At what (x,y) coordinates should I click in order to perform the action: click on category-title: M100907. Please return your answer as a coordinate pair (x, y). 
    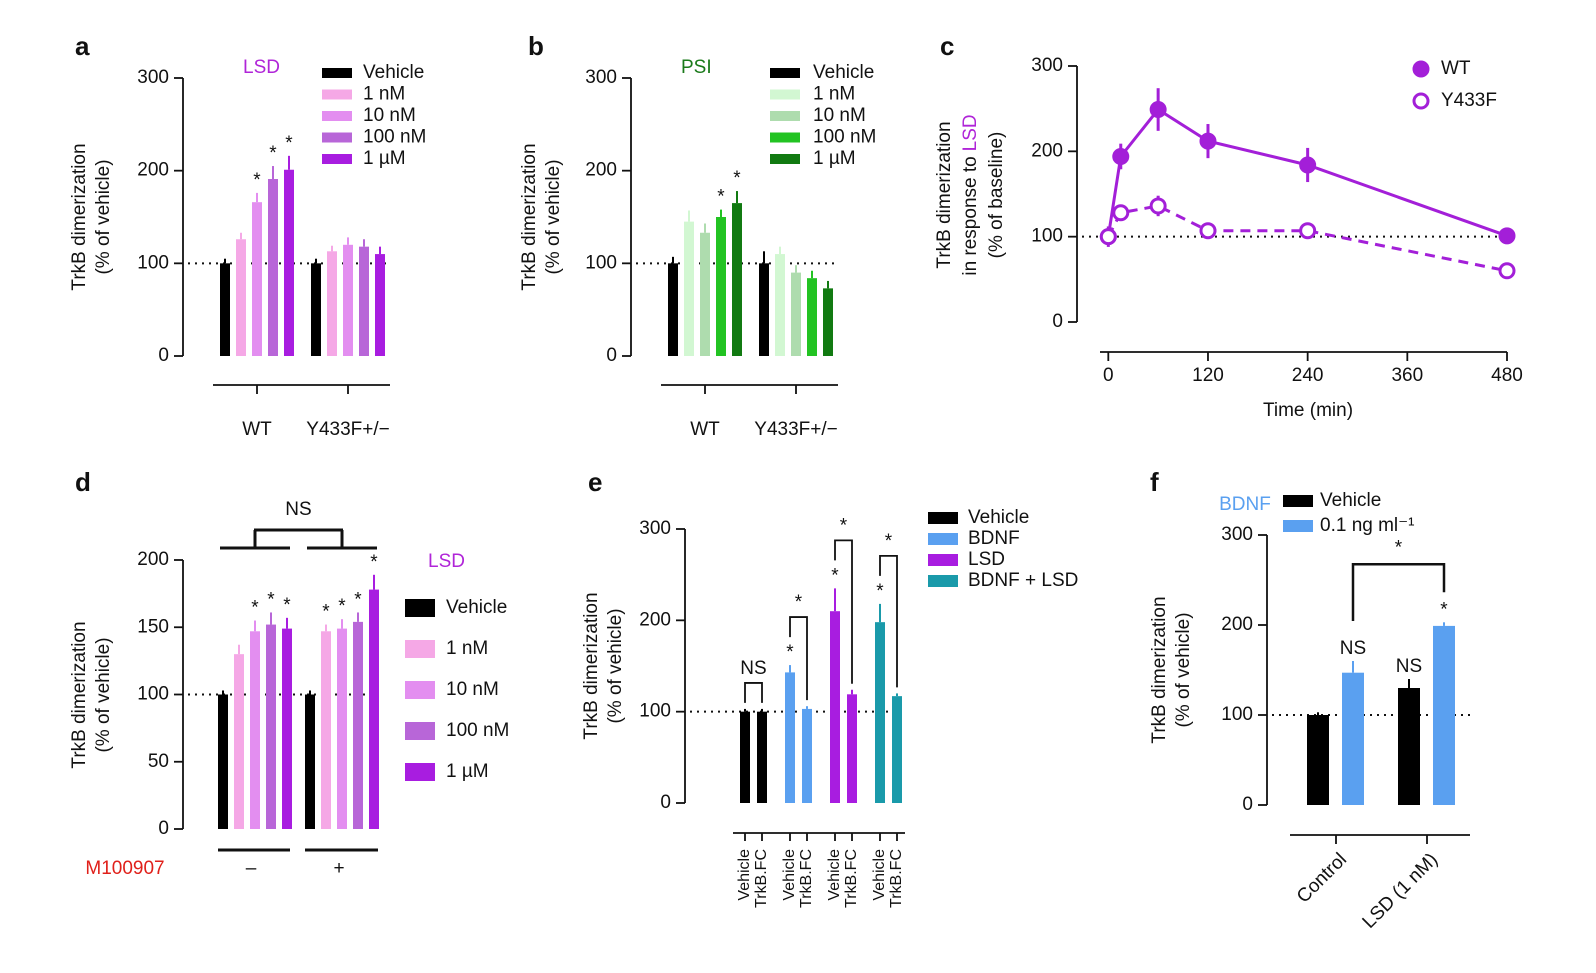
    Looking at the image, I should click on (124, 868).